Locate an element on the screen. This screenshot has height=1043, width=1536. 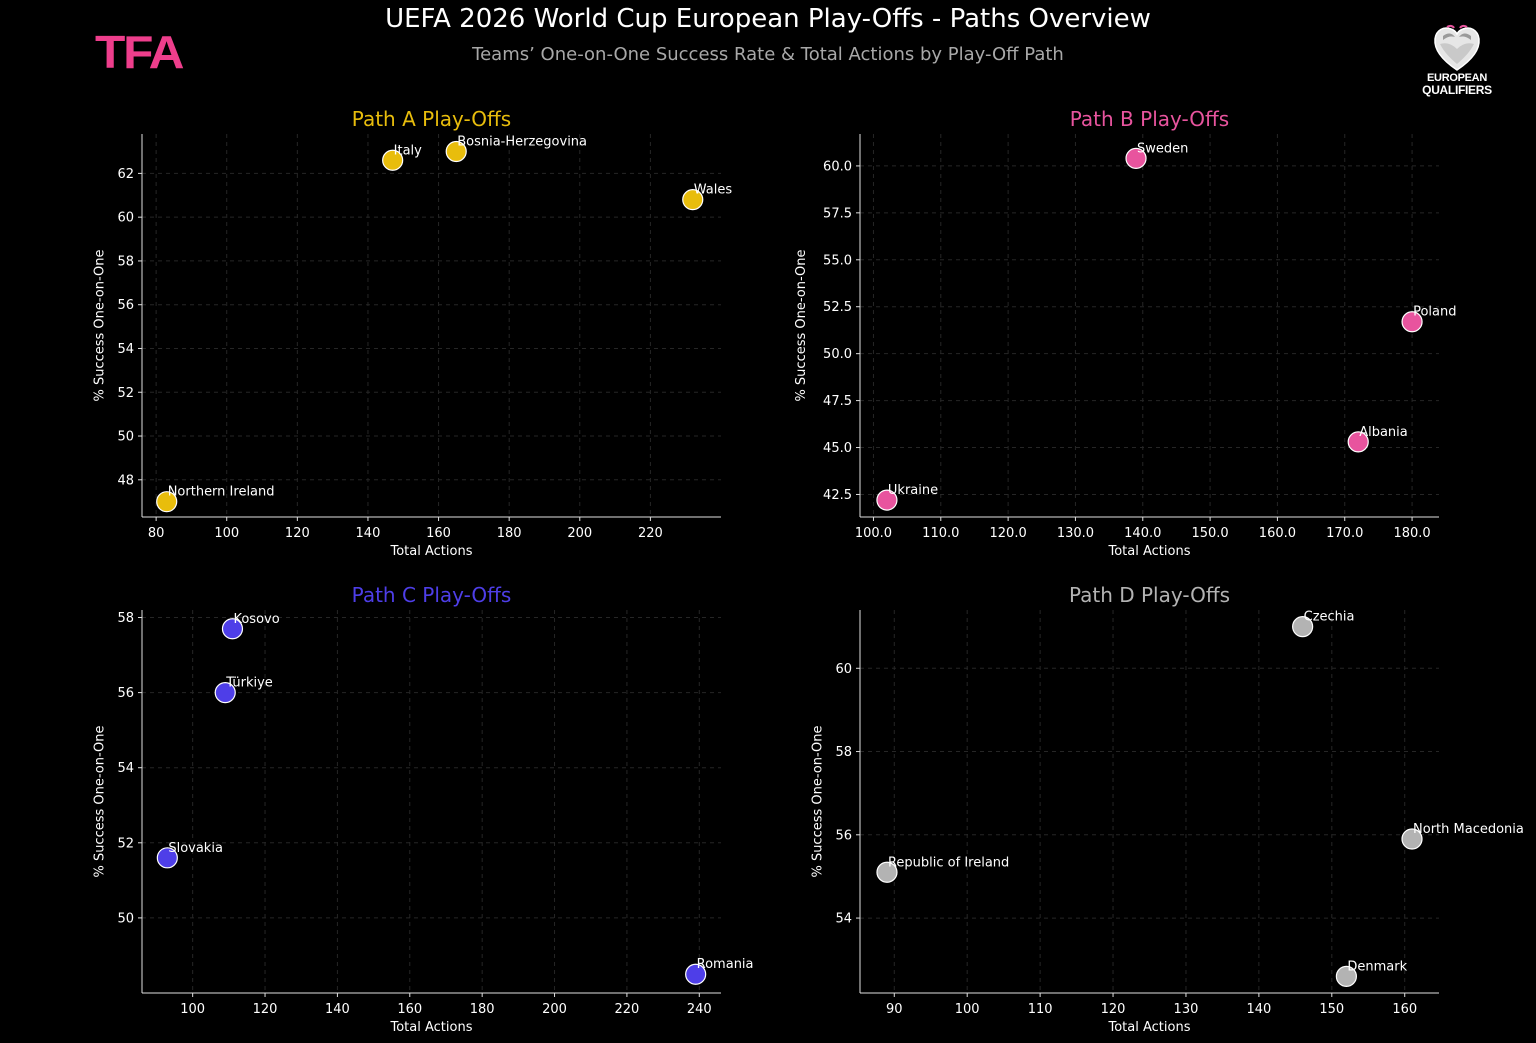
y-tick-label: 62 is located at coordinates (125, 174).